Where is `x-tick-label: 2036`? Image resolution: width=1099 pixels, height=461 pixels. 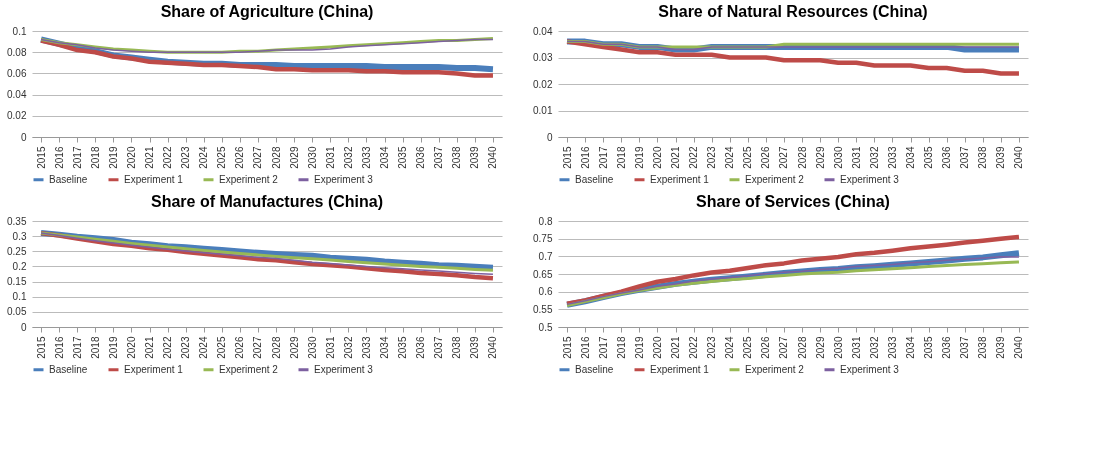
x-tick-label: 2036 is located at coordinates (421, 347).